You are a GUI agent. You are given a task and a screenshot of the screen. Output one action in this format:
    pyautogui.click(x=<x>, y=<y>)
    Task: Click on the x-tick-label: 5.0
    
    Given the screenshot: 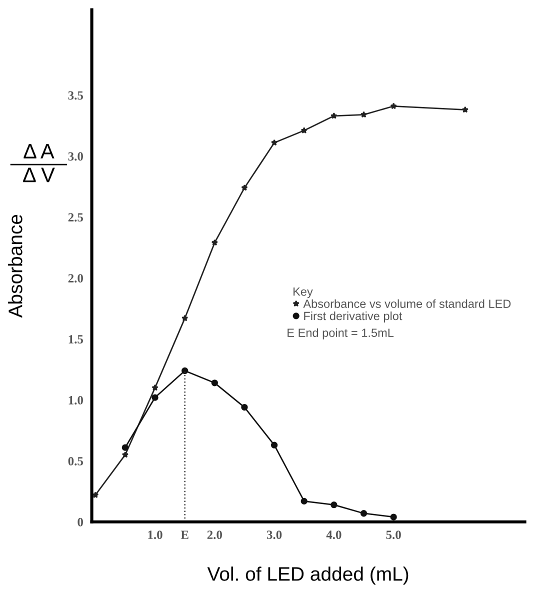 What is the action you would take?
    pyautogui.click(x=393, y=535)
    